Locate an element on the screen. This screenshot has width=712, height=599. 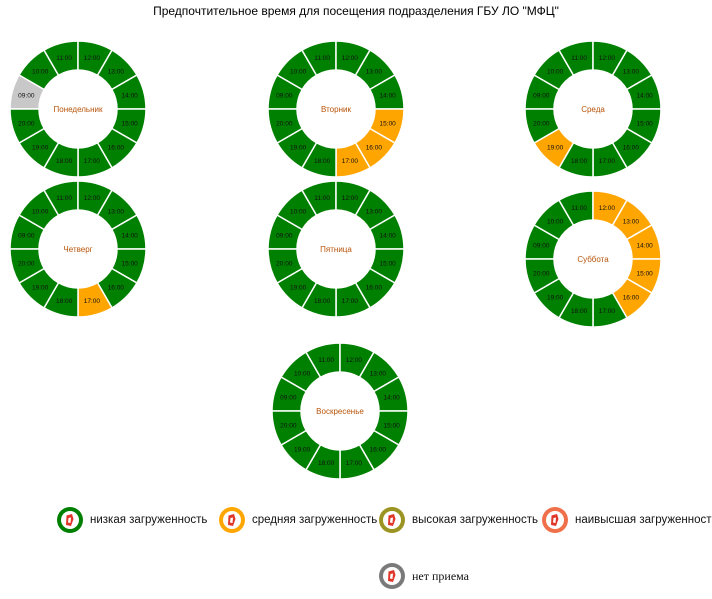
legend-item-low: низкая загруженность is located at coordinates (131, 520).